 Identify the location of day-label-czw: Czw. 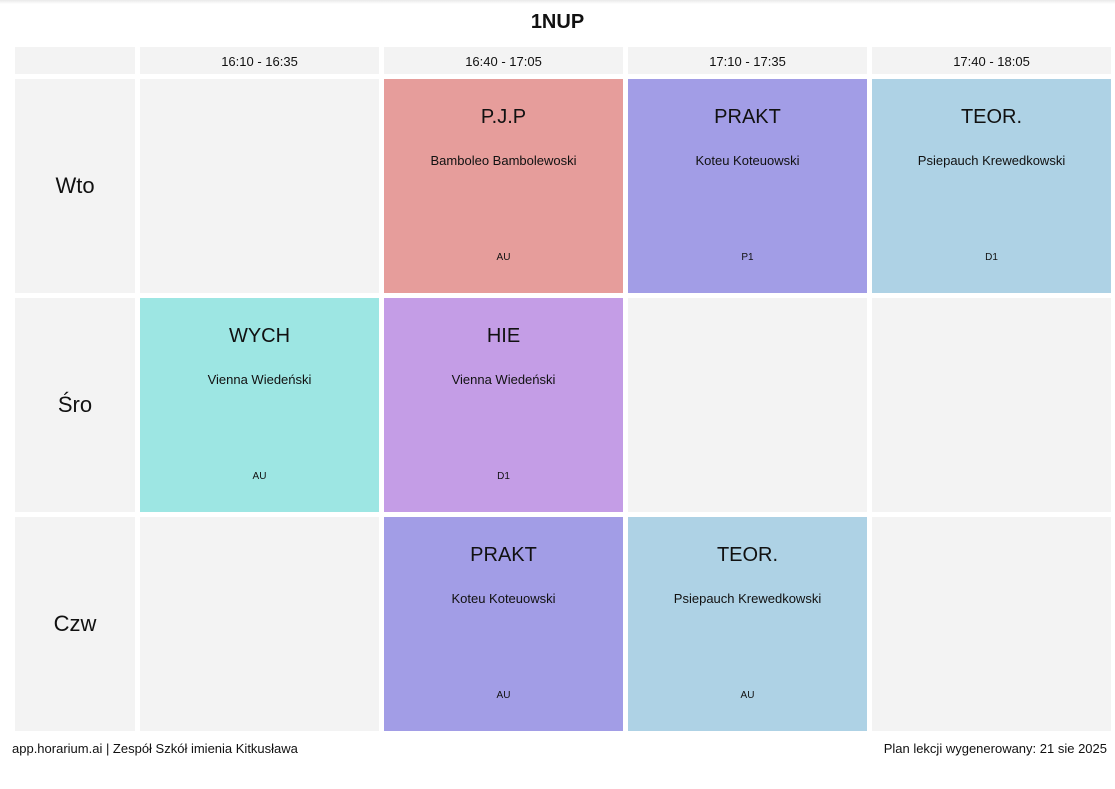
(75, 624).